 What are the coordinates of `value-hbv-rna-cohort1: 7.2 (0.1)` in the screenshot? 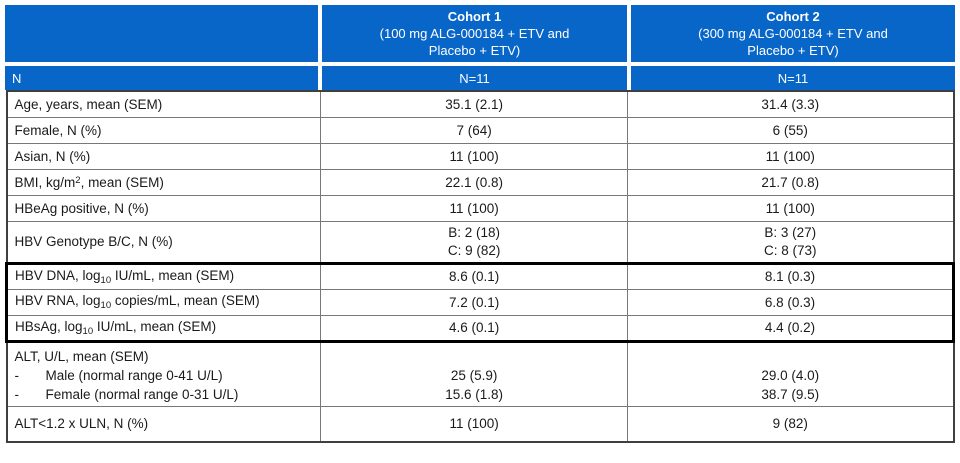 It's located at (474, 302).